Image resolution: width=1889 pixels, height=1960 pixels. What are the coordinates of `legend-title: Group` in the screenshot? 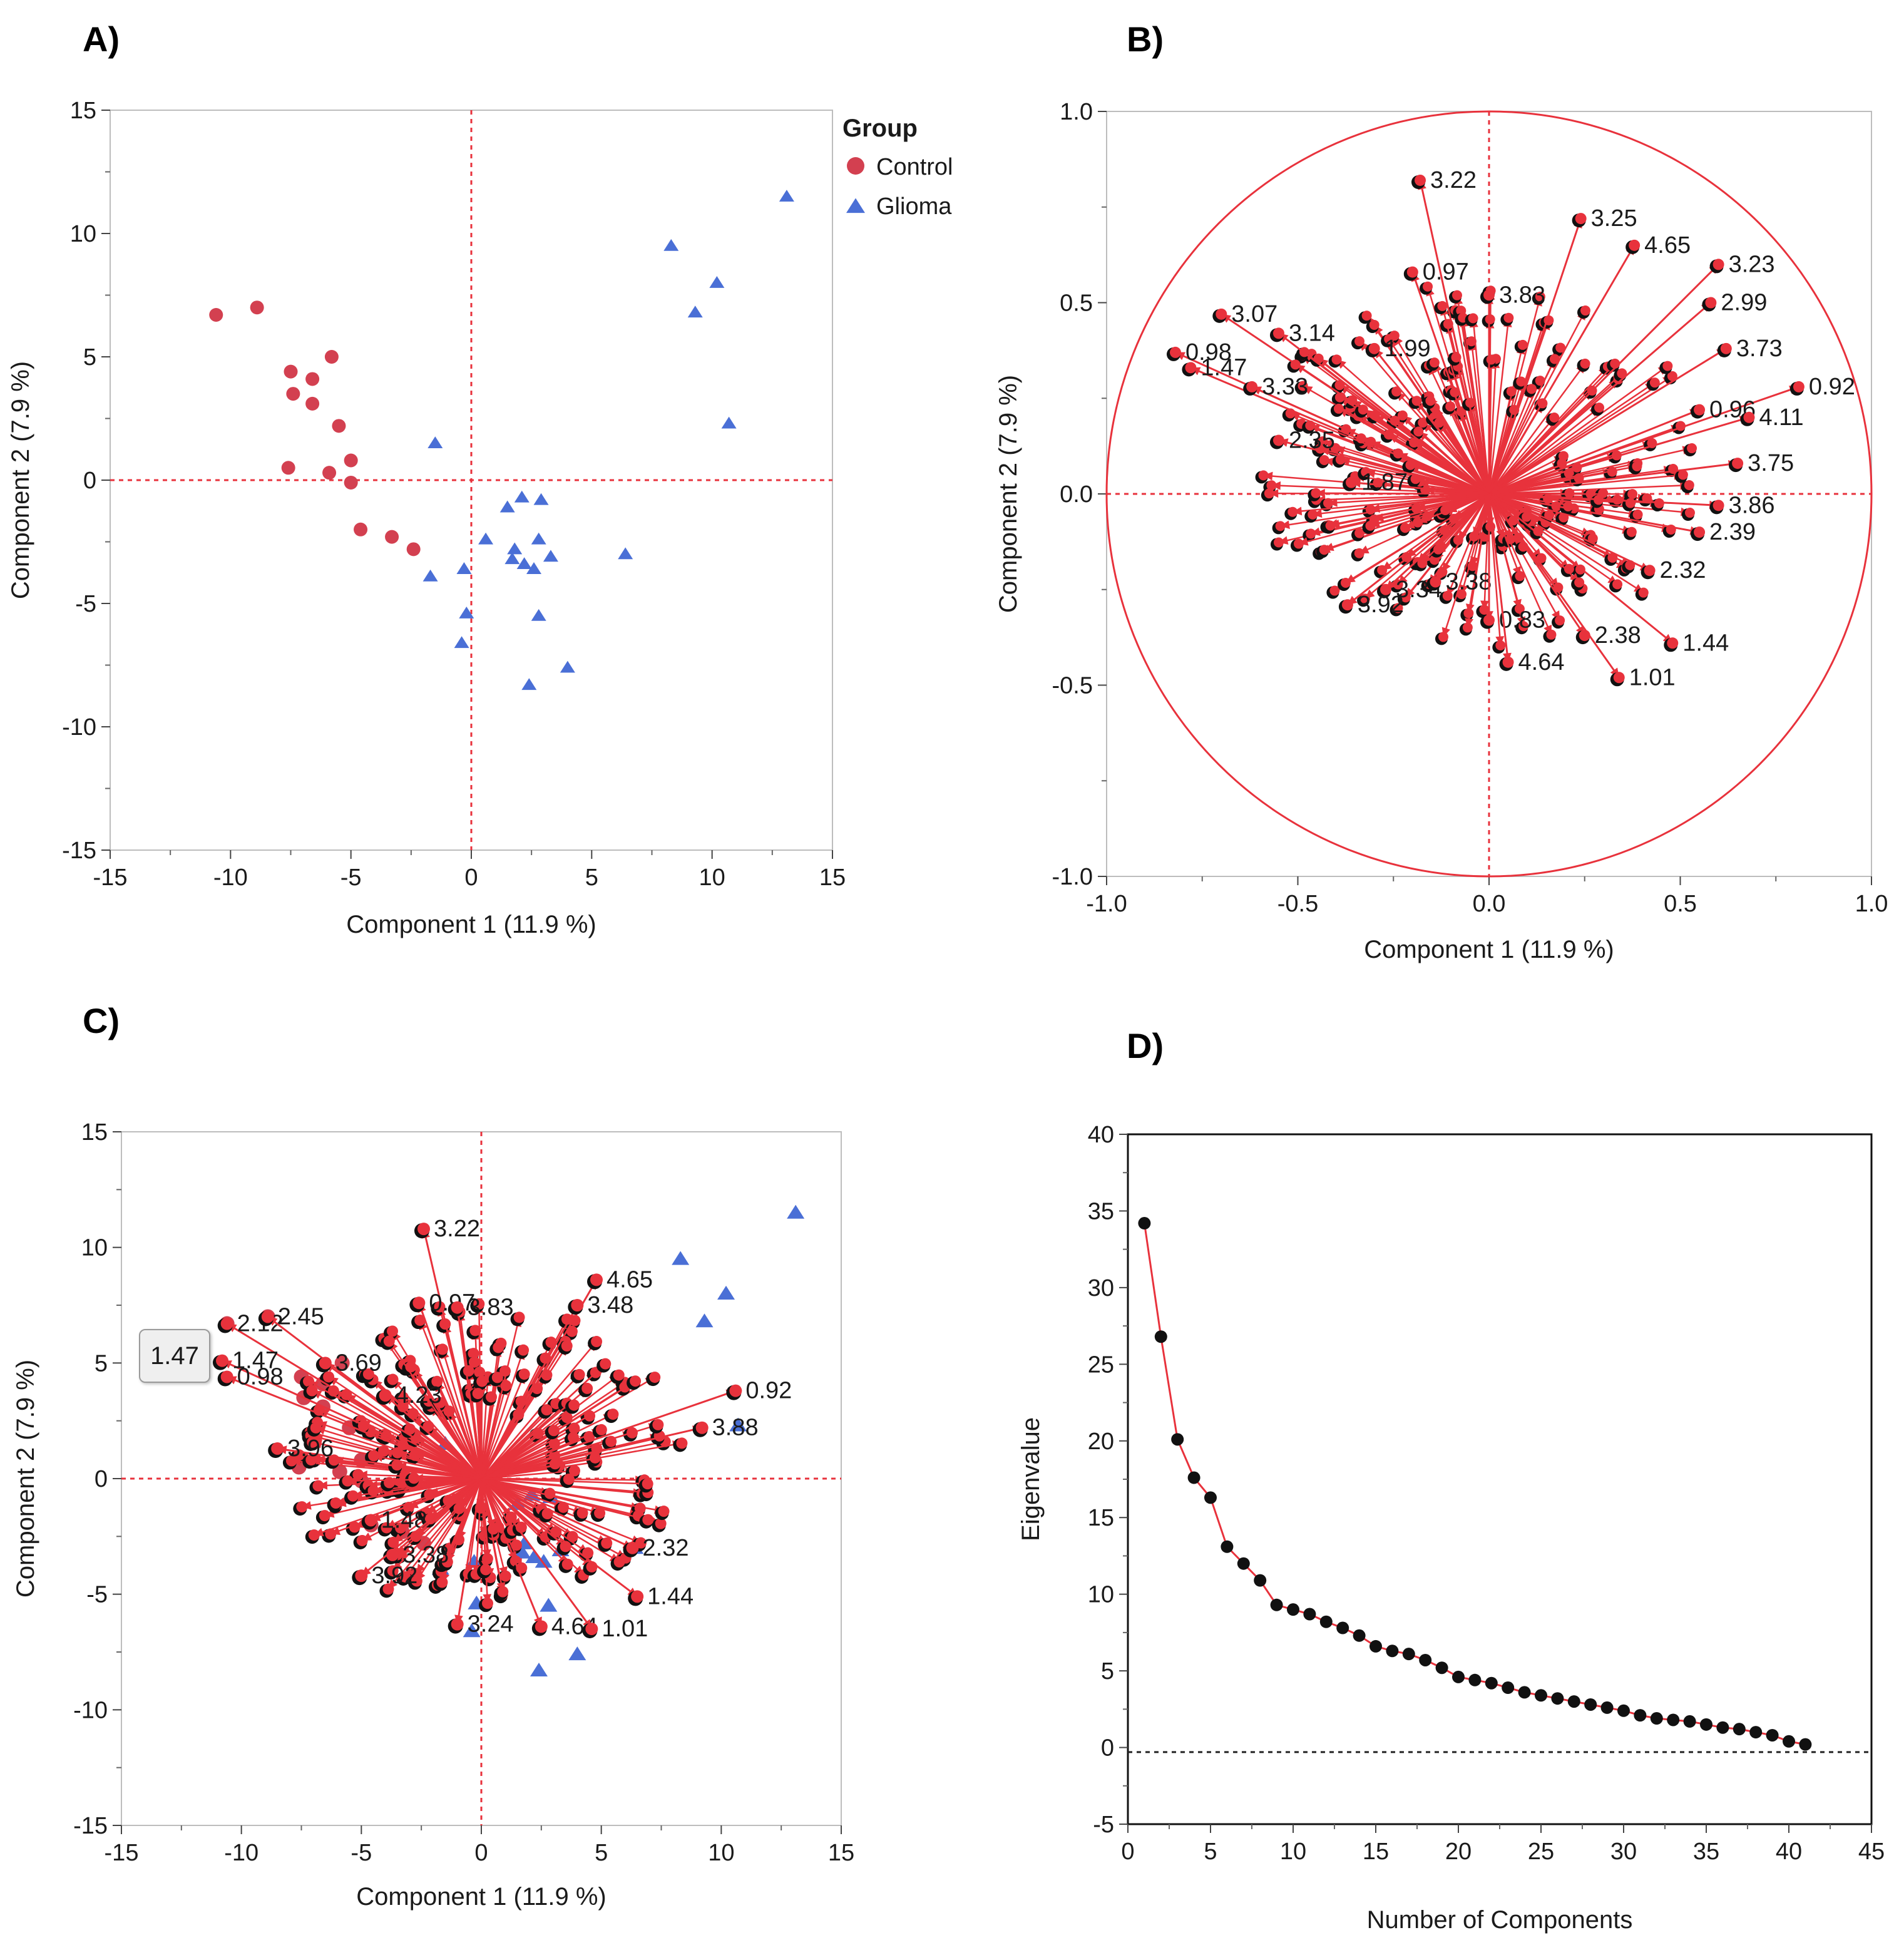 It's located at (880, 128).